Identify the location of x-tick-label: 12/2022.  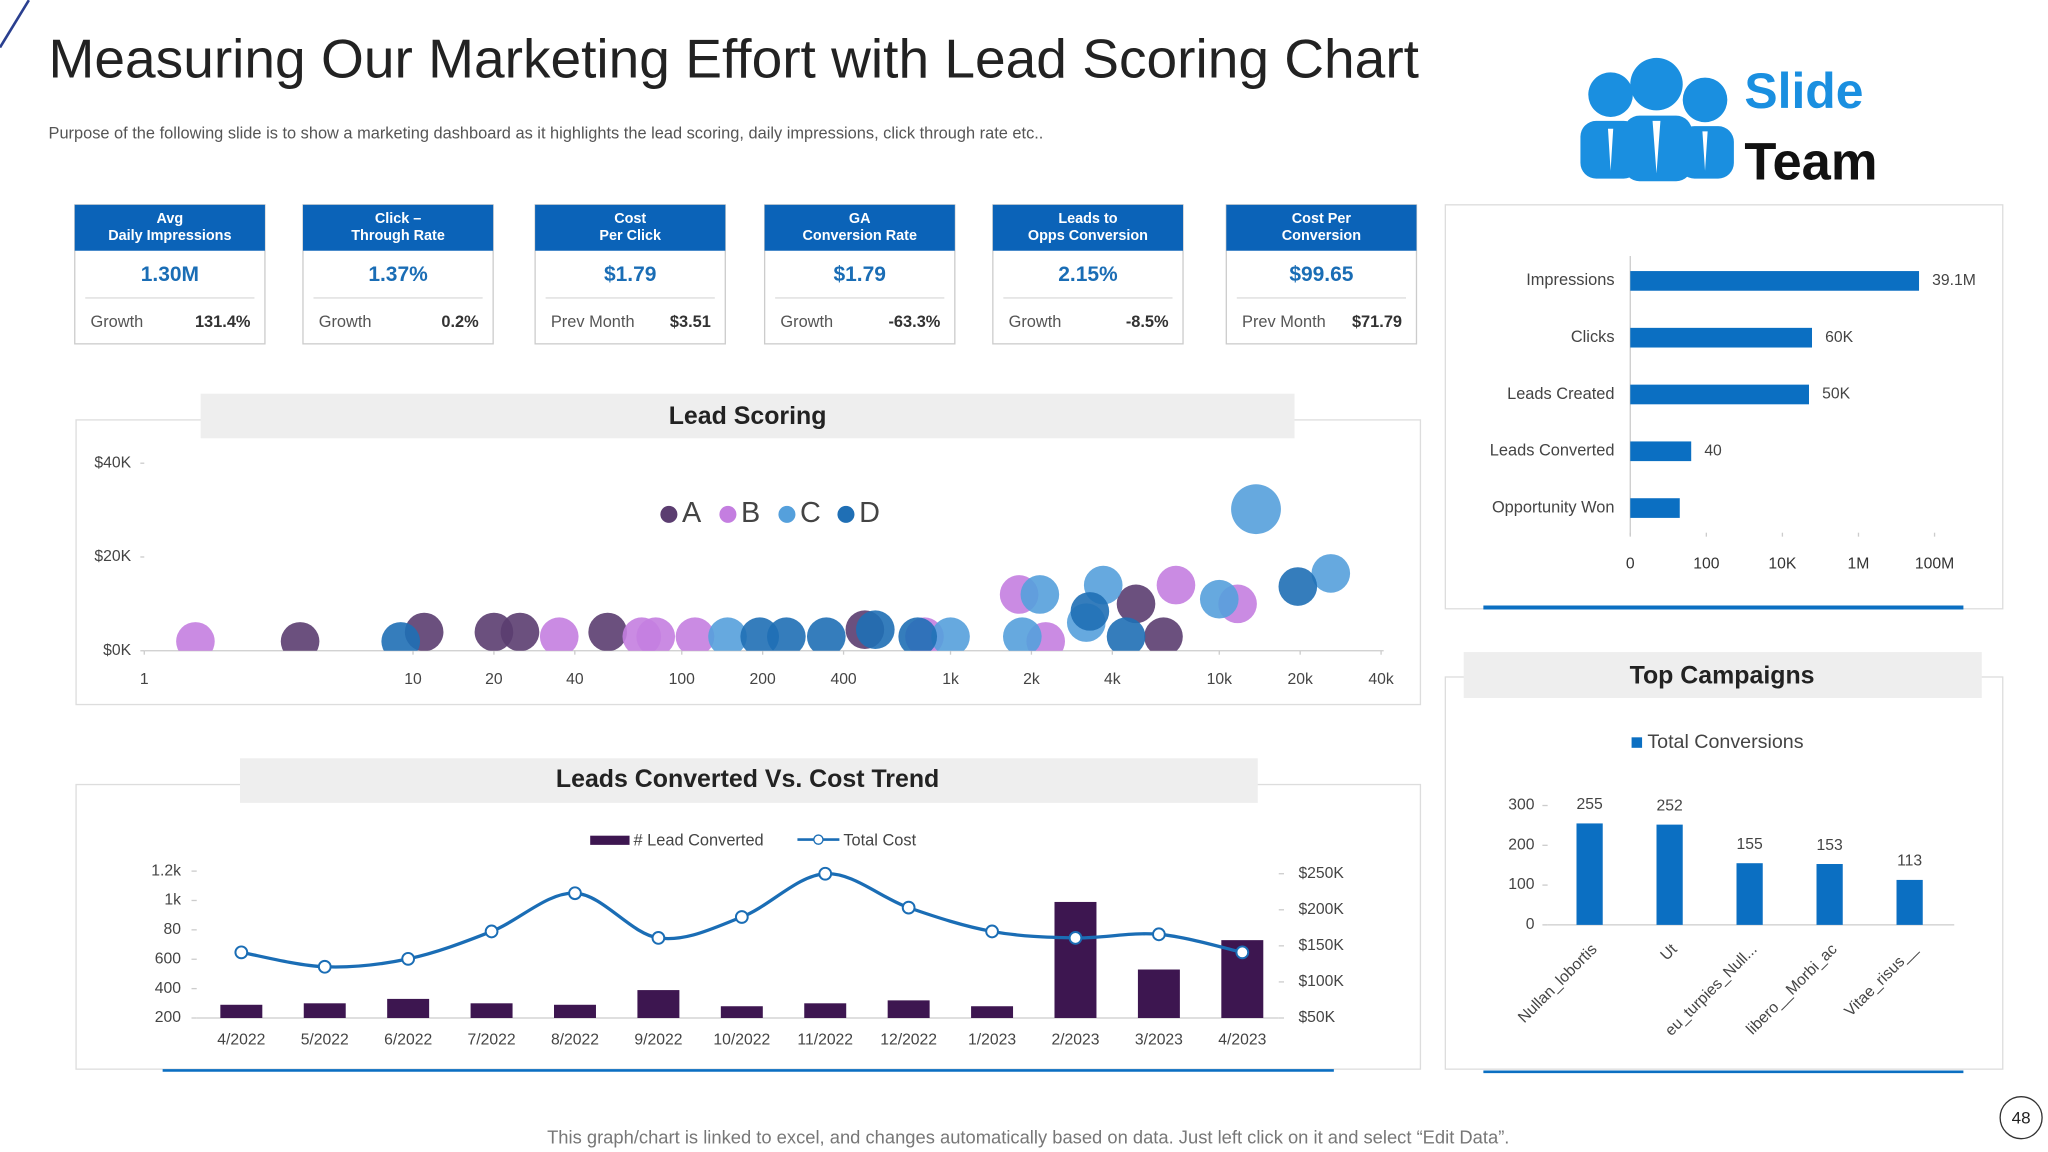
(908, 1039).